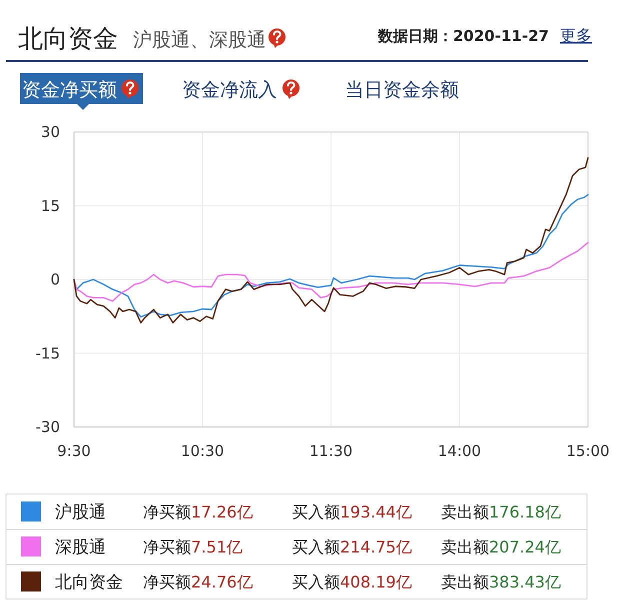 Image resolution: width=640 pixels, height=605 pixels. What do you see at coordinates (501, 512) in the screenshot?
I see `text: 卖出额176.18亿` at bounding box center [501, 512].